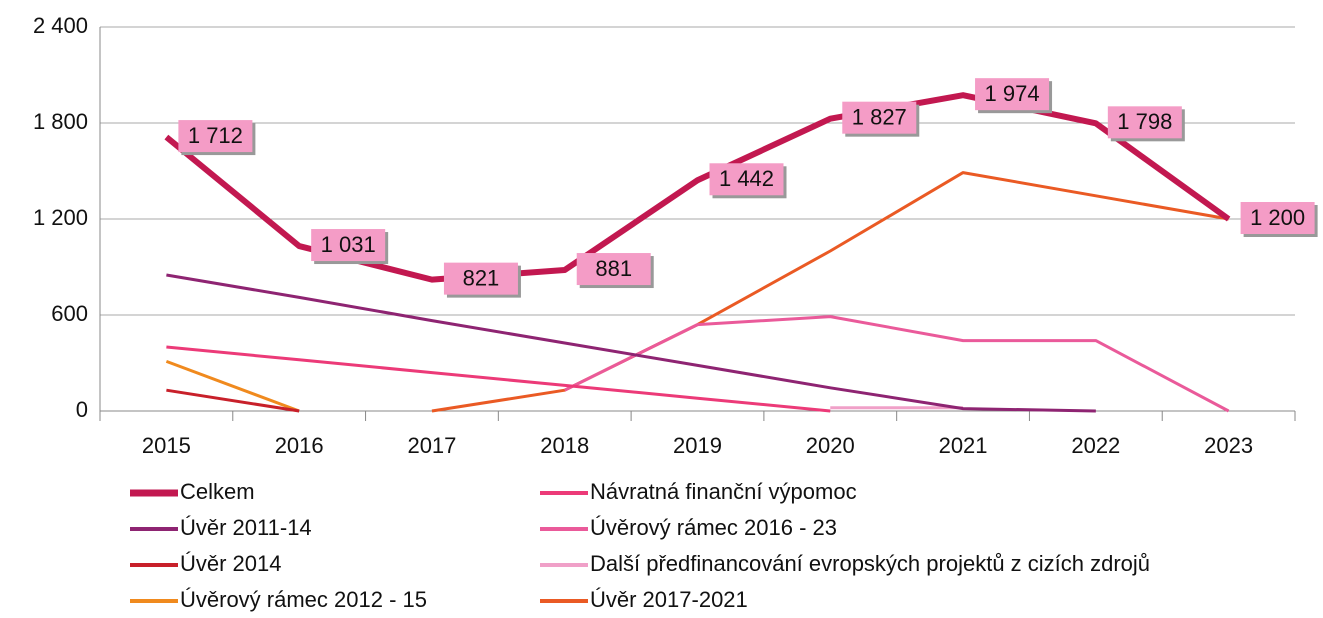 This screenshot has height=618, width=1323. What do you see at coordinates (82, 409) in the screenshot?
I see `y-tick-label: 0` at bounding box center [82, 409].